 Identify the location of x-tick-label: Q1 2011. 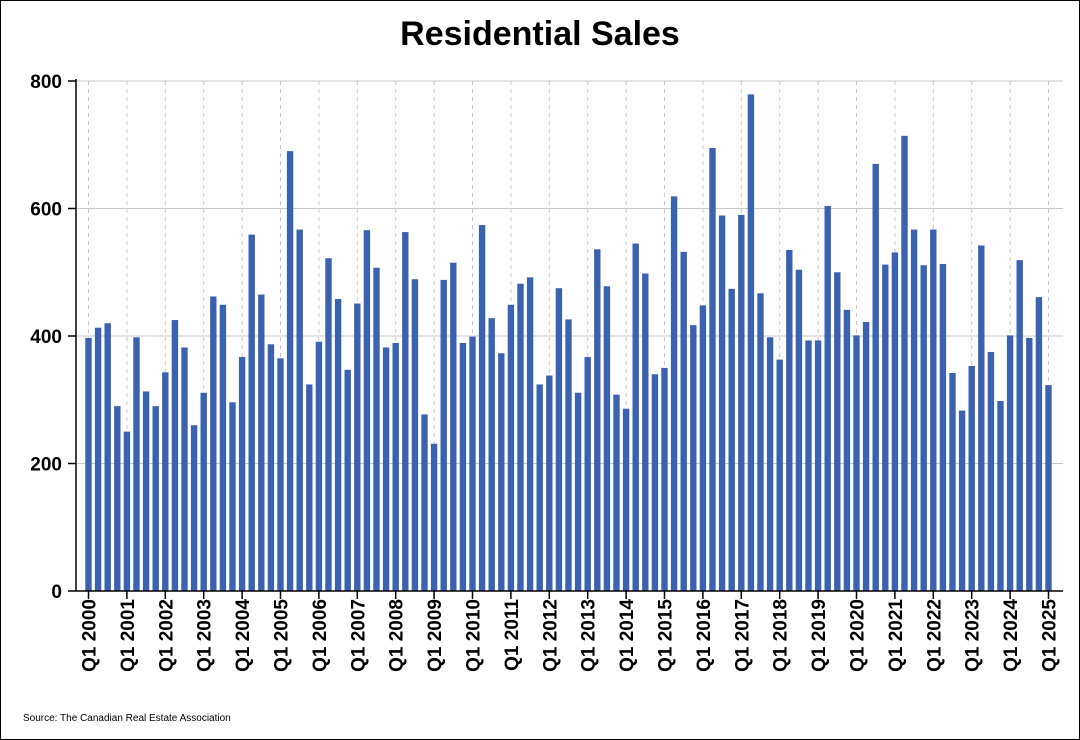
(512, 635).